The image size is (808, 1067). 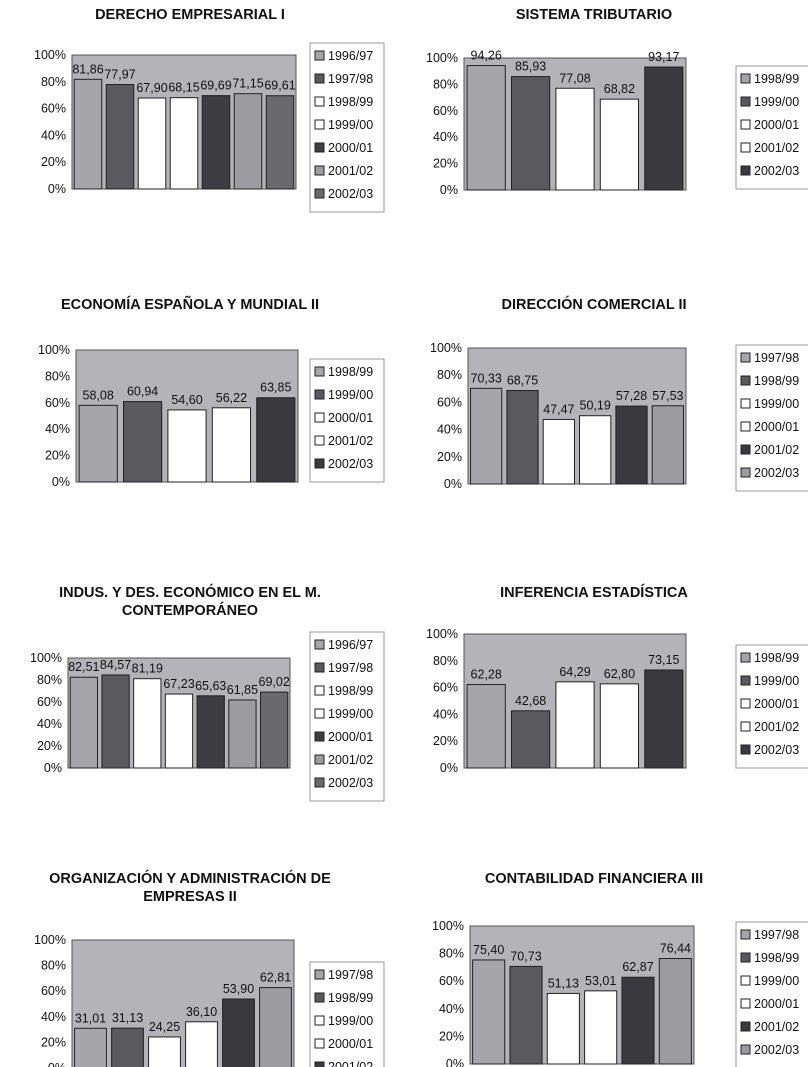 I want to click on data-label: 70,73, so click(x=525, y=956).